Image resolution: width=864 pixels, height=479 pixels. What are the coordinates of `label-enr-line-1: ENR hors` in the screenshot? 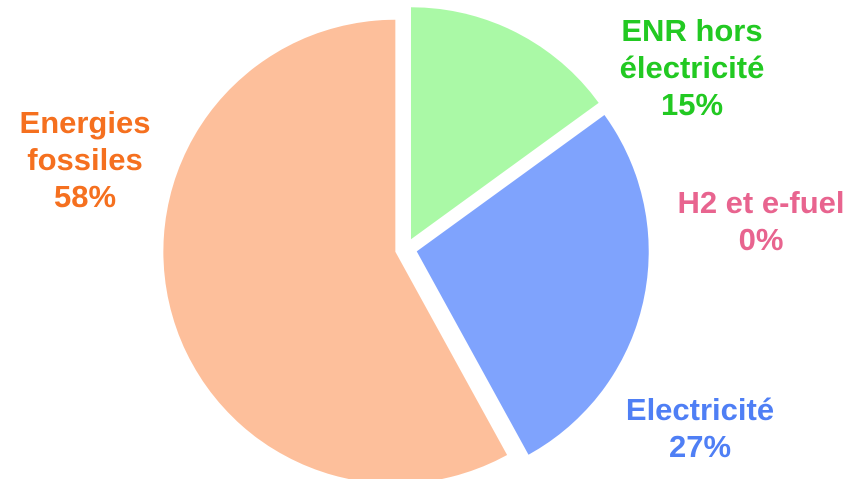 It's located at (692, 30).